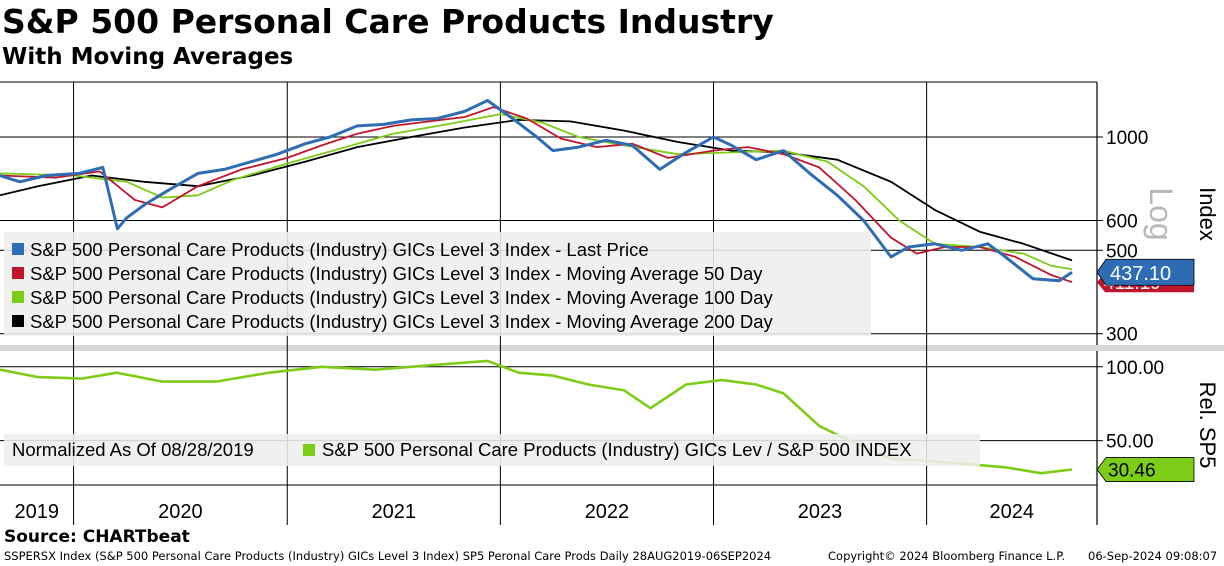  I want to click on legend-box, so click(437, 284).